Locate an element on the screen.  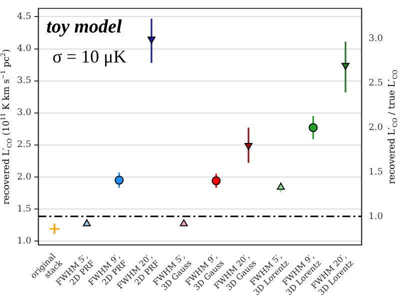
y2-tick-label: 3.0 is located at coordinates (376, 39).